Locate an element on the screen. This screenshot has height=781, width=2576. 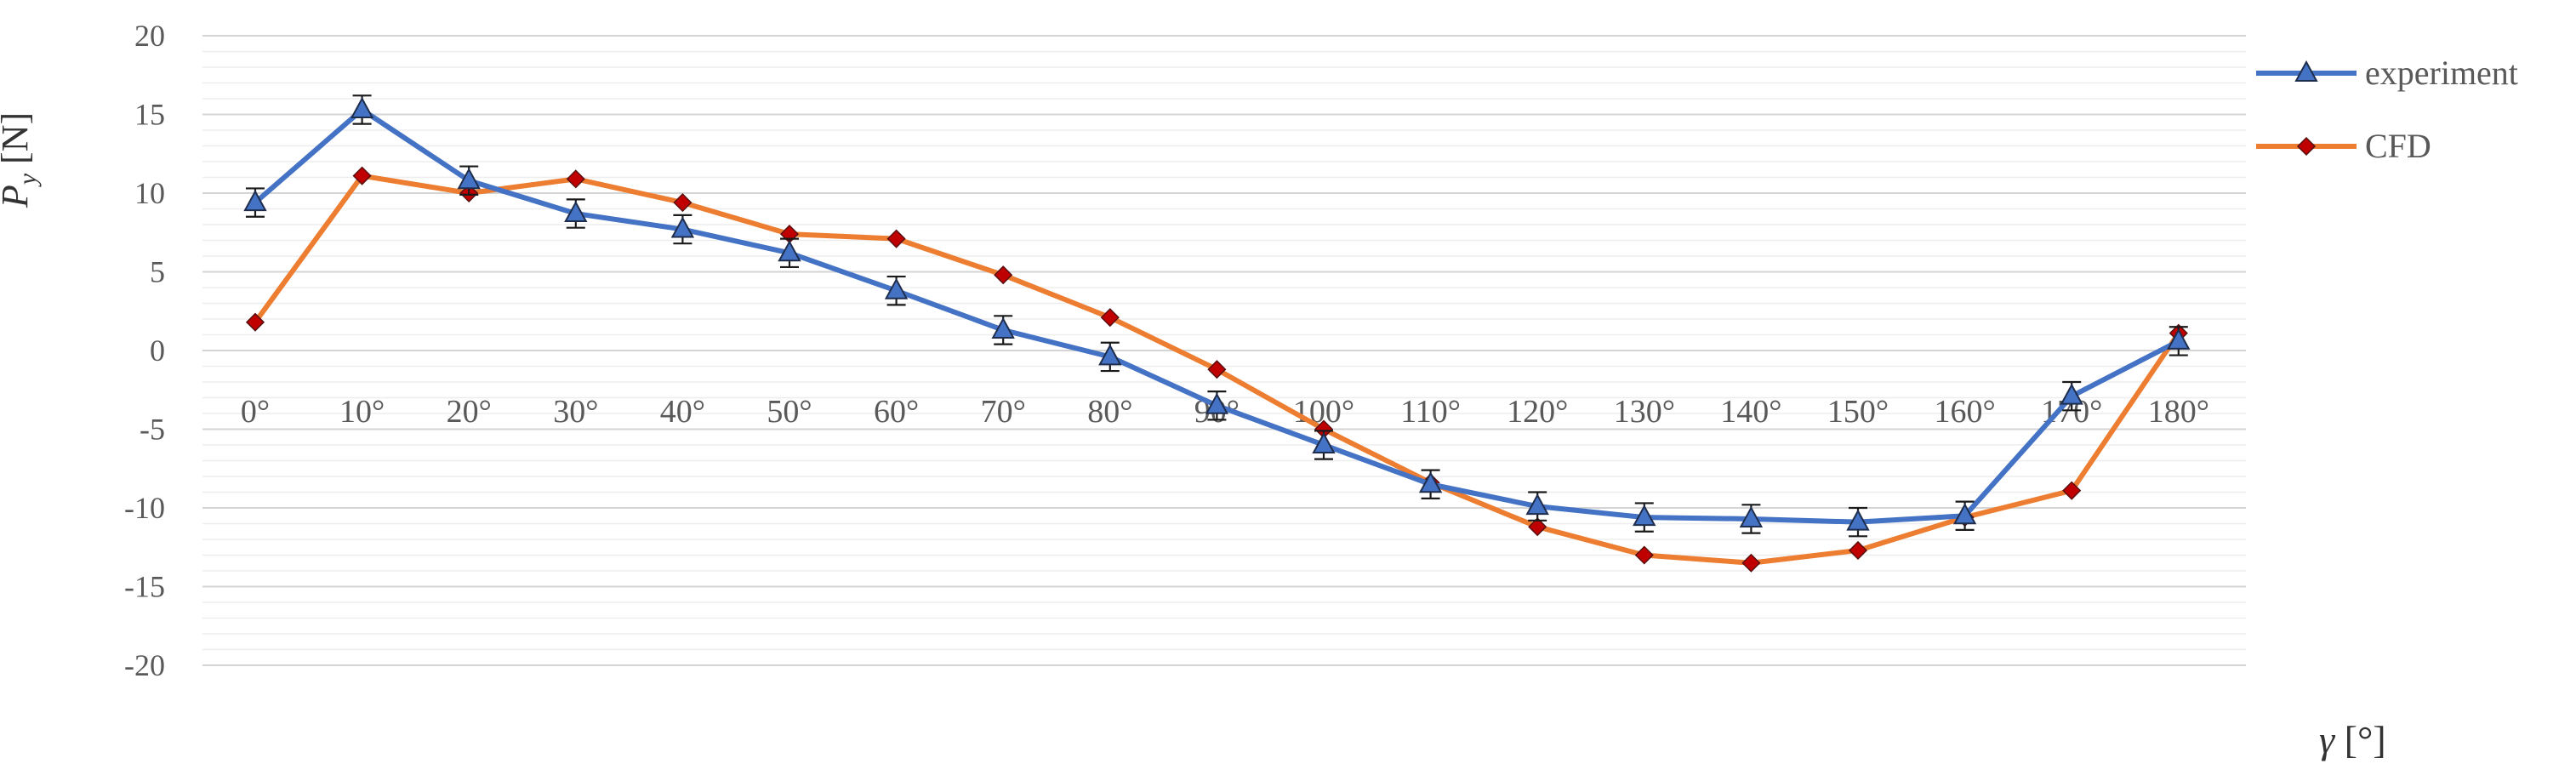
legend-item-experiment: experiment is located at coordinates (2387, 73).